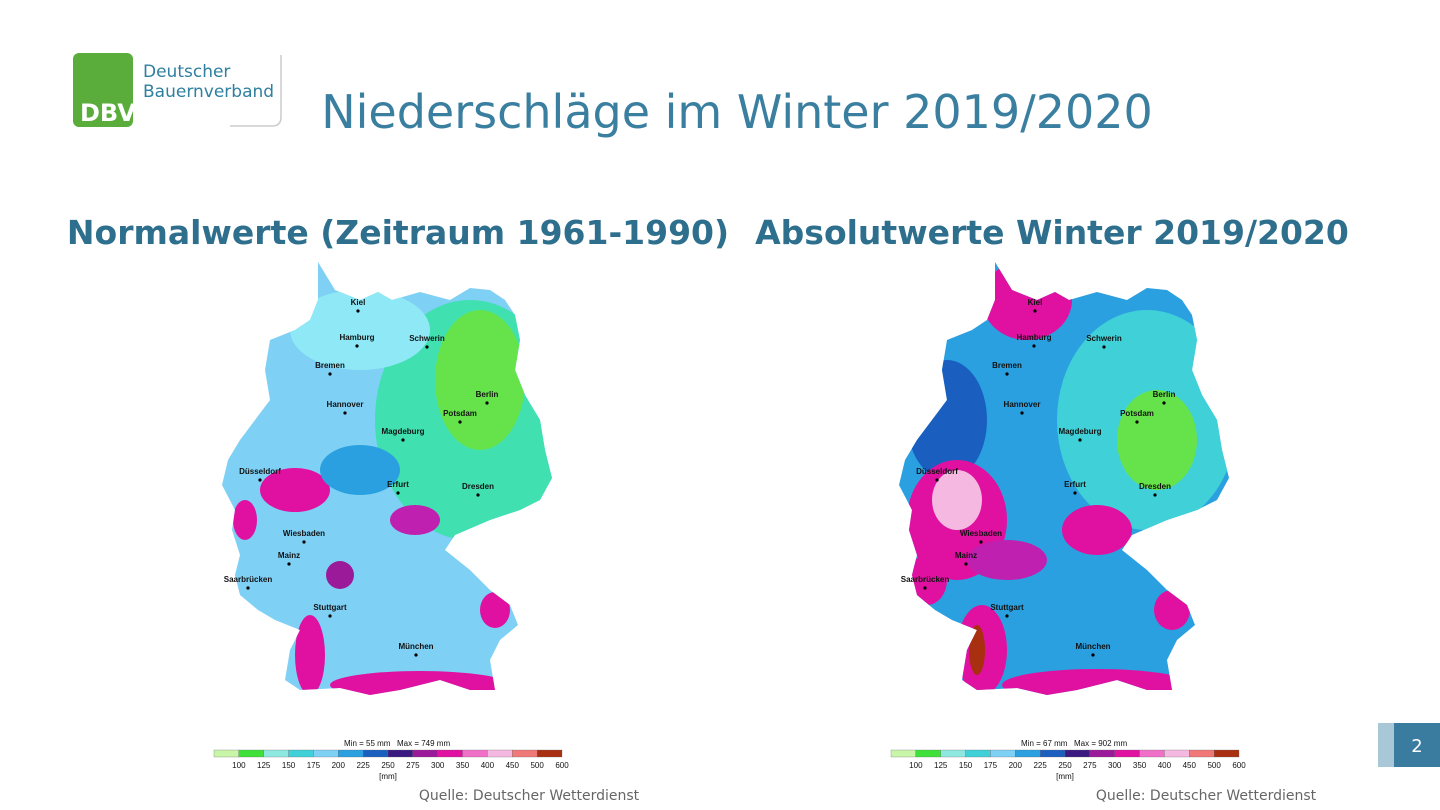  I want to click on legend-tick: 100, so click(239, 765).